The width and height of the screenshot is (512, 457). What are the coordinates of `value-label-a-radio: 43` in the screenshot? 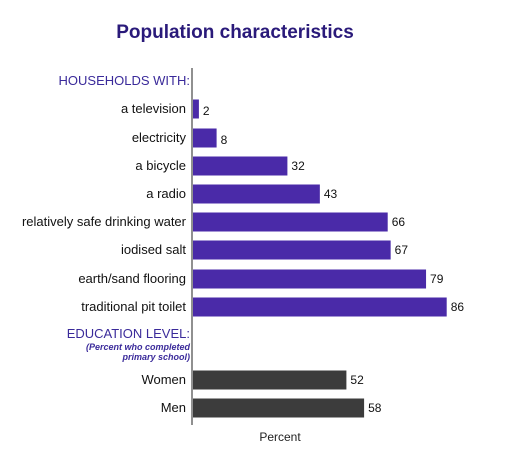 It's located at (331, 194).